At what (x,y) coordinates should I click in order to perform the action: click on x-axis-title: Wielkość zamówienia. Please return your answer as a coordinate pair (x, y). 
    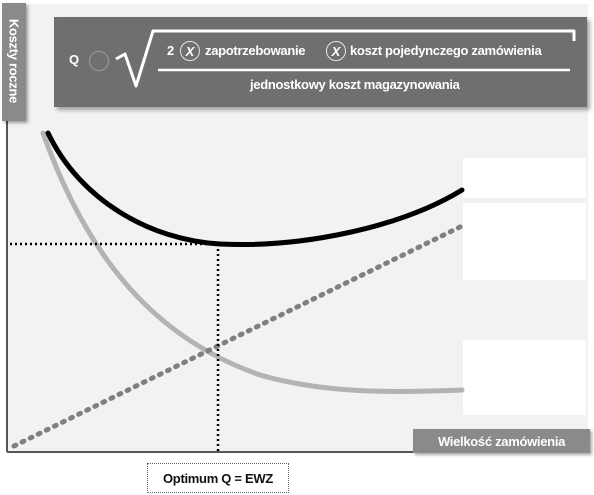
    Looking at the image, I should click on (501, 441).